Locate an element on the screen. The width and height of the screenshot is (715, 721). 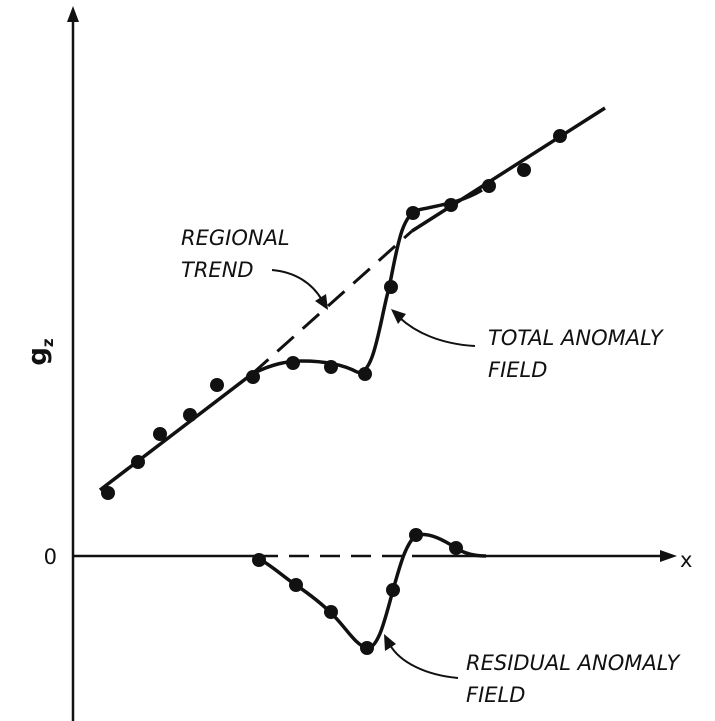
residual-anomaly-leader-line is located at coordinates (424, 661).